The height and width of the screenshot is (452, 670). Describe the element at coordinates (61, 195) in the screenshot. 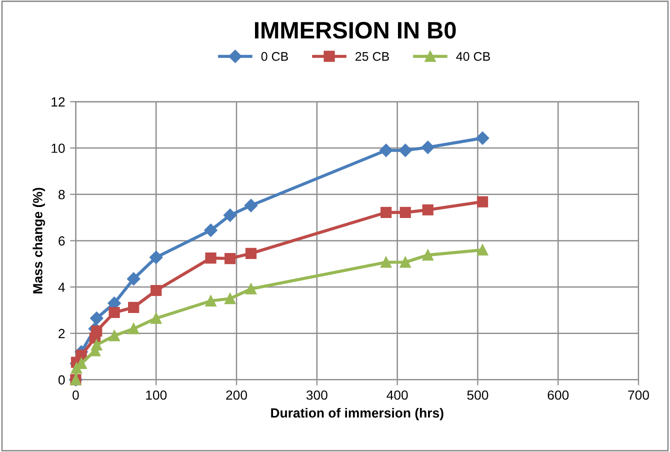

I see `y-tick-label: 8` at that location.